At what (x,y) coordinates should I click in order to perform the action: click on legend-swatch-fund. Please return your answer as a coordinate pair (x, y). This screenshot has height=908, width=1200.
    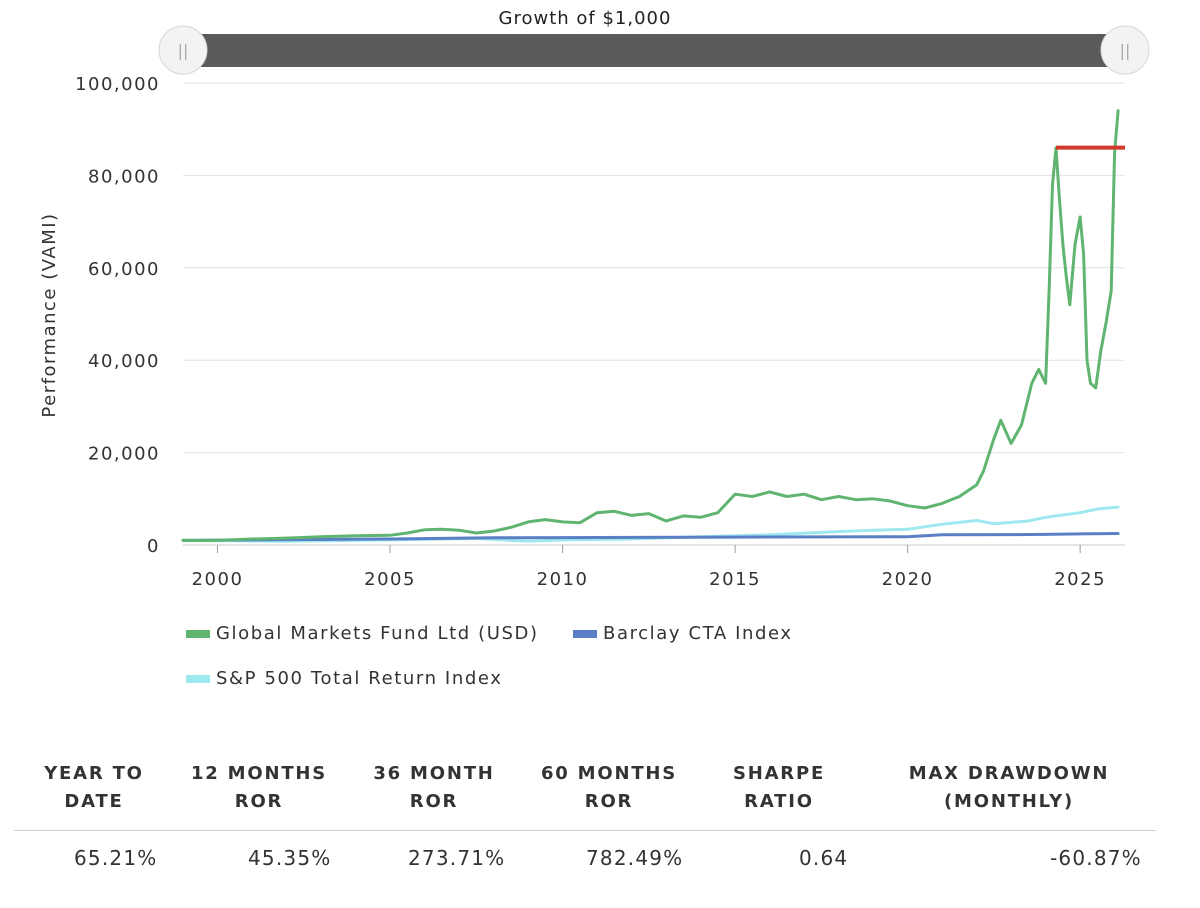
    Looking at the image, I should click on (198, 633).